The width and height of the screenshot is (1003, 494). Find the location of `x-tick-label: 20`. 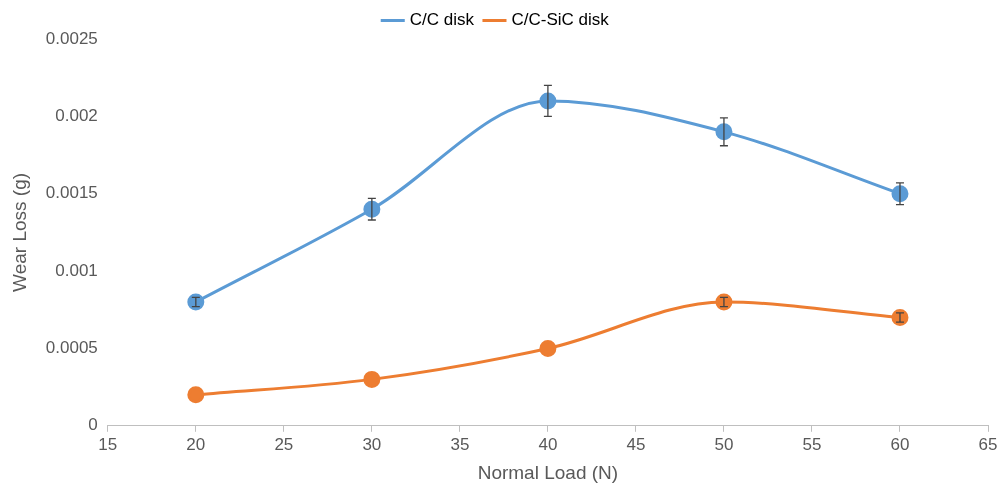

x-tick-label: 20 is located at coordinates (196, 444).